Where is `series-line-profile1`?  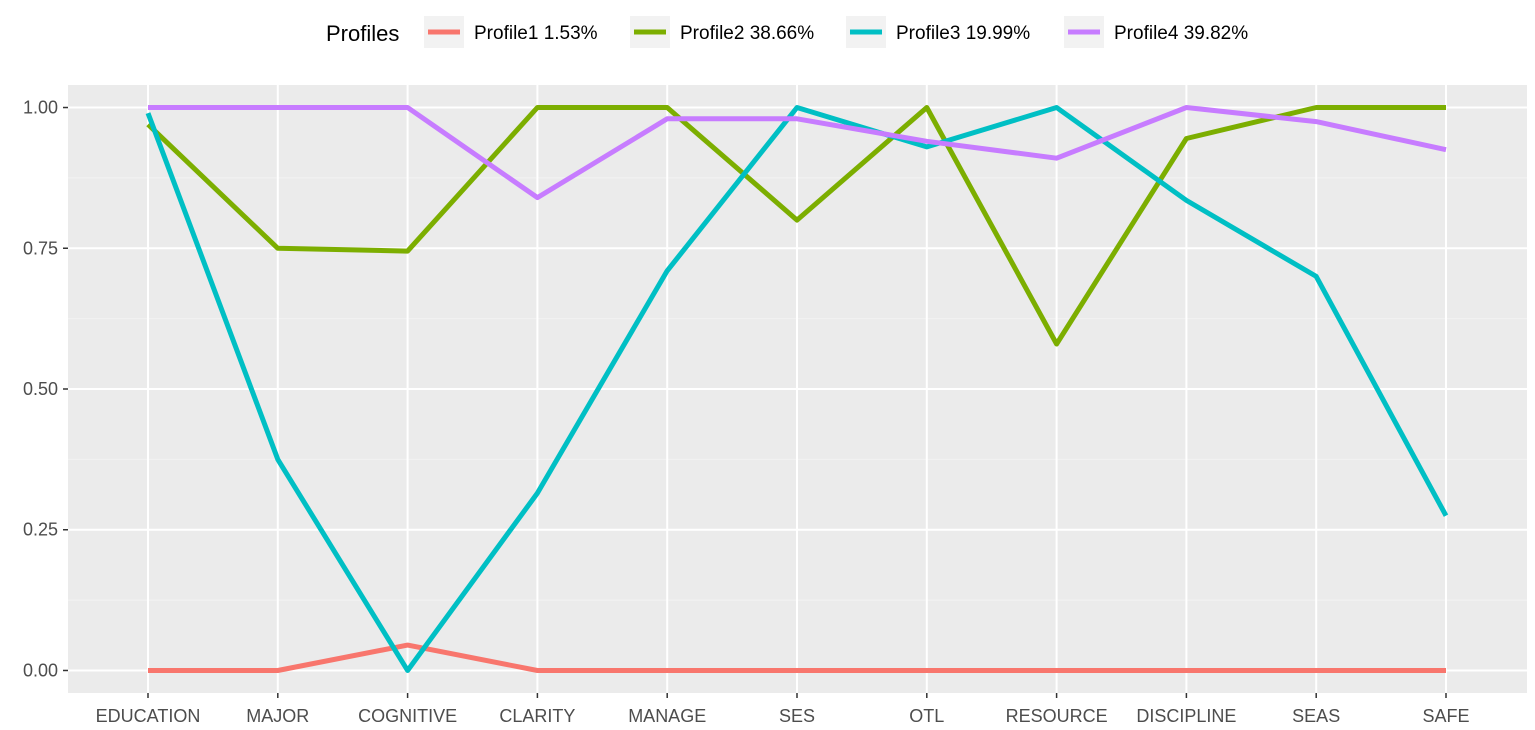
series-line-profile1 is located at coordinates (797, 657).